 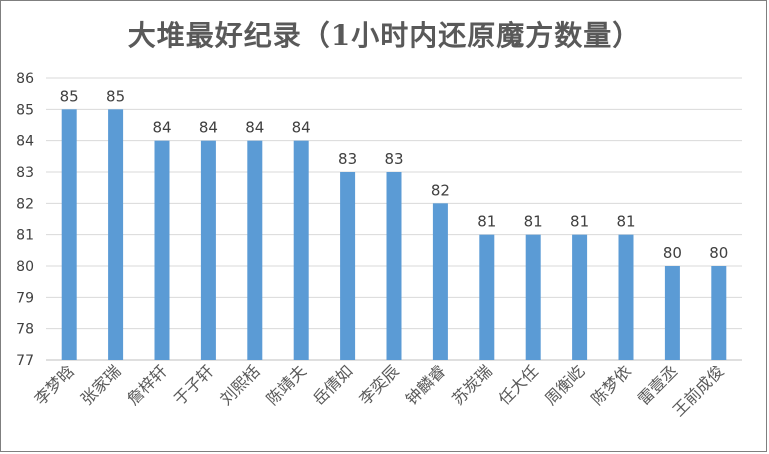 What do you see at coordinates (25, 330) in the screenshot?
I see `y-tick-label: 78` at bounding box center [25, 330].